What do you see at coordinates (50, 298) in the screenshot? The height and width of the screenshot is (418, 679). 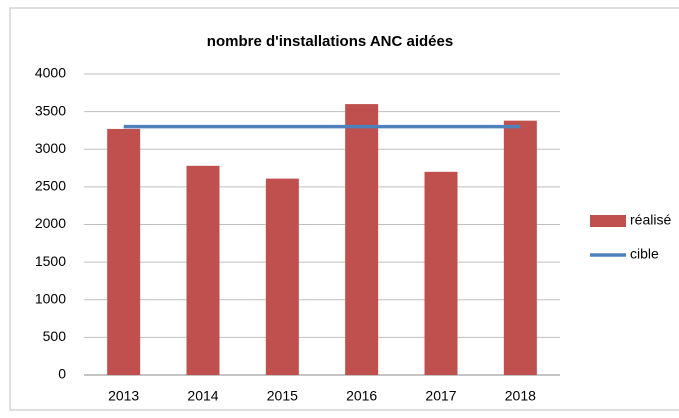 I see `y-tick-label: 1000` at bounding box center [50, 298].